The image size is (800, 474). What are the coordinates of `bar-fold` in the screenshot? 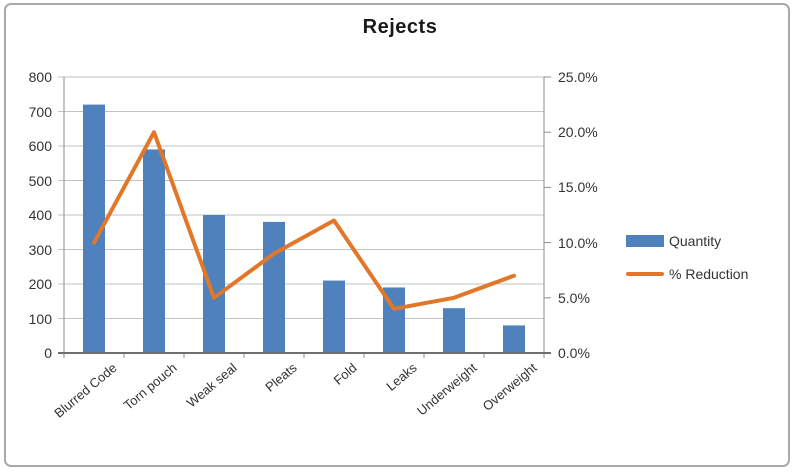 It's located at (334, 316).